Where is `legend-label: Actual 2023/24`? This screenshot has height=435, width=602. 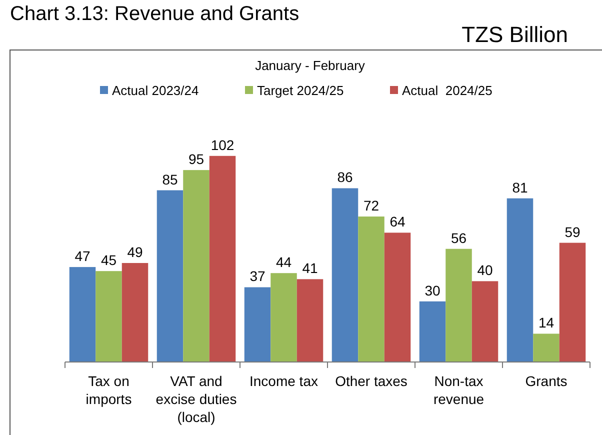 legend-label: Actual 2023/24 is located at coordinates (155, 90).